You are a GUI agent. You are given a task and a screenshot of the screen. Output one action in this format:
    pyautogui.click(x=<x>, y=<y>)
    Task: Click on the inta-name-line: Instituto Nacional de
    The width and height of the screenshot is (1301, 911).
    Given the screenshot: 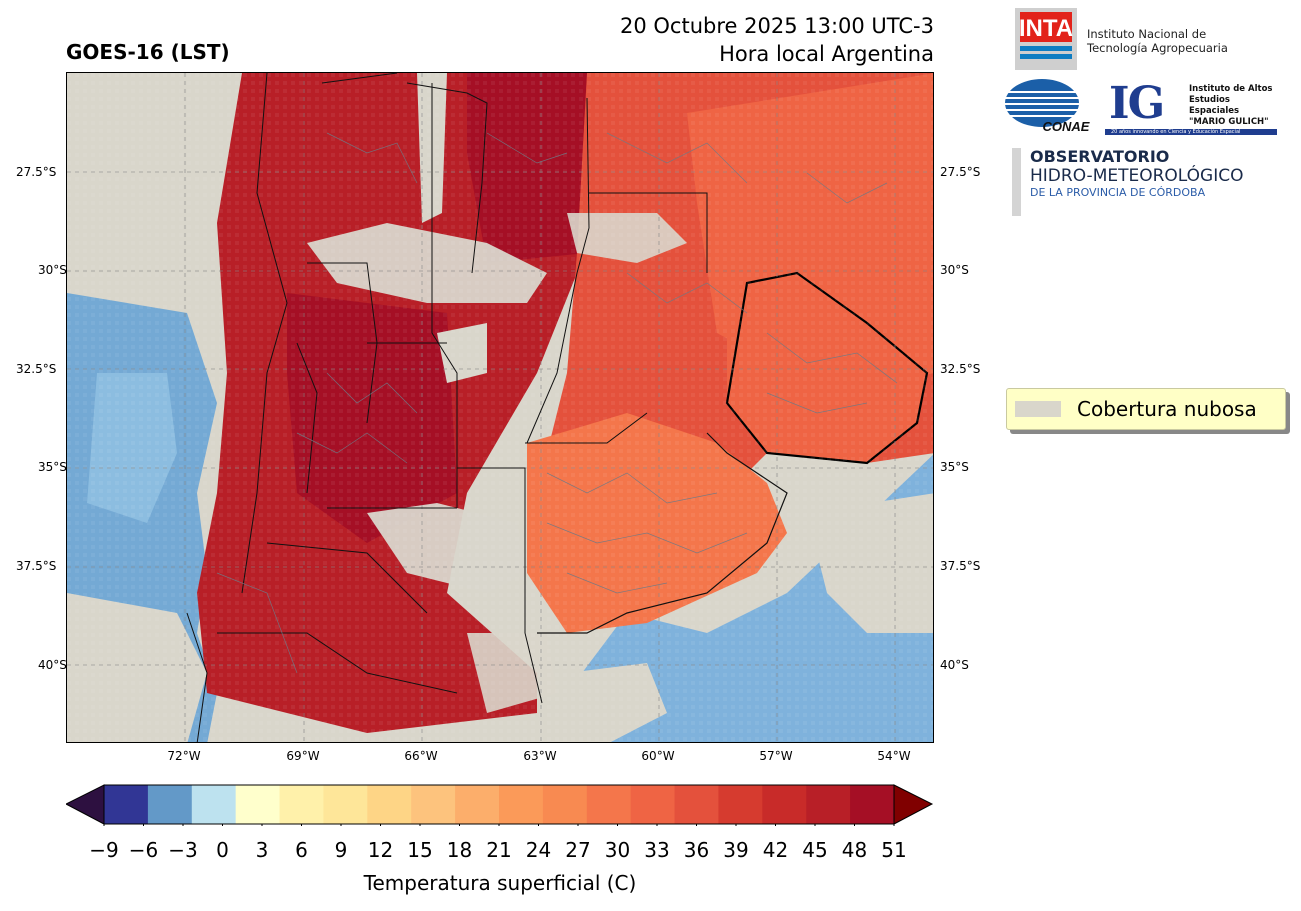 What is the action you would take?
    pyautogui.click(x=1147, y=34)
    